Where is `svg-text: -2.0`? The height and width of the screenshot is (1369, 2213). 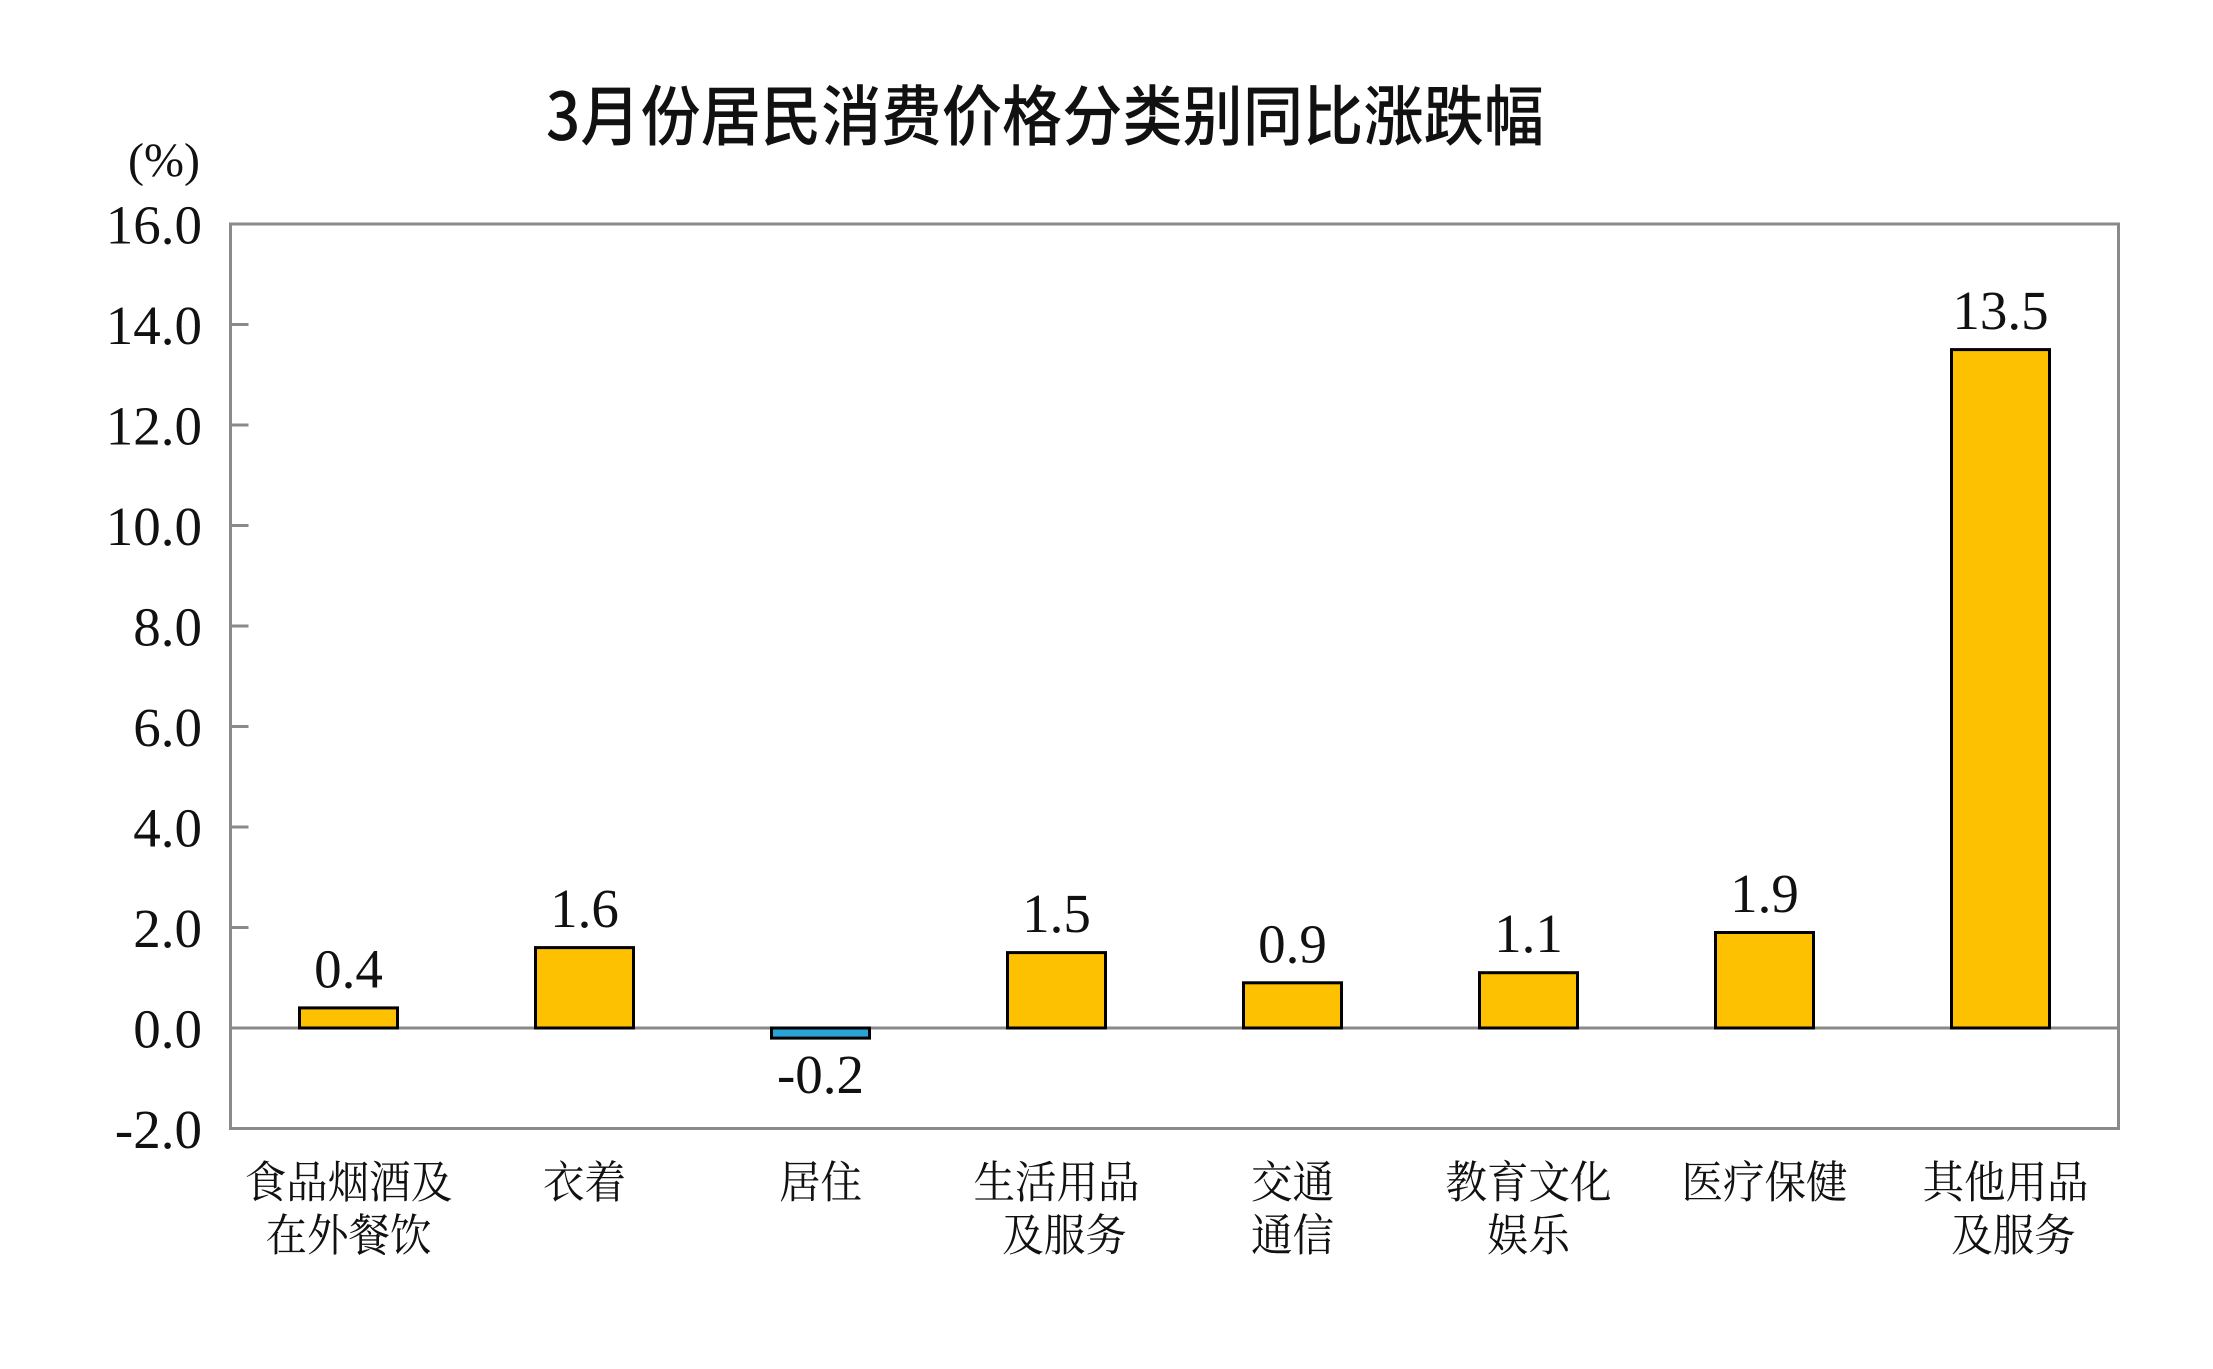 svg-text: -2.0 is located at coordinates (158, 1129).